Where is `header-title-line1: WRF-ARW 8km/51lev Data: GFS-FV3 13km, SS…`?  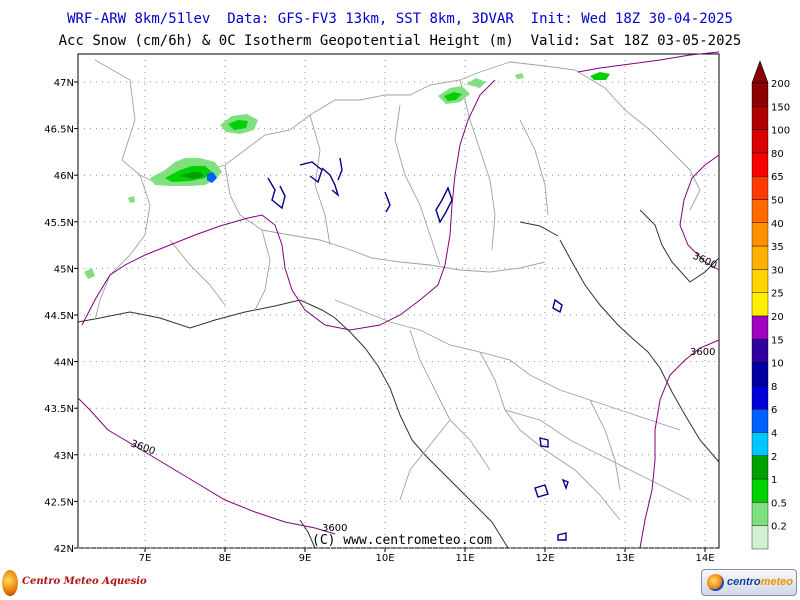 header-title-line1: WRF-ARW 8km/51lev Data: GFS-FV3 13km, SS… is located at coordinates (400, 19).